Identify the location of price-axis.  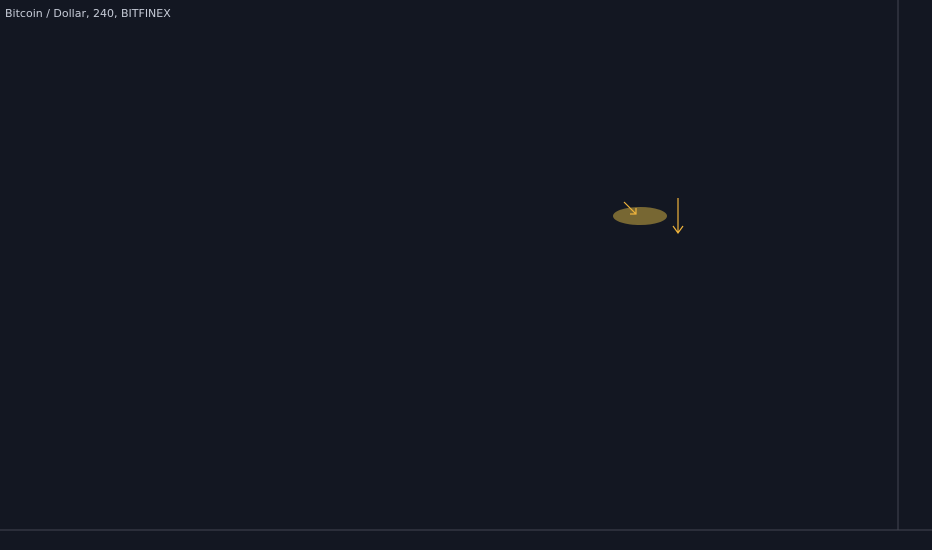
(915, 275).